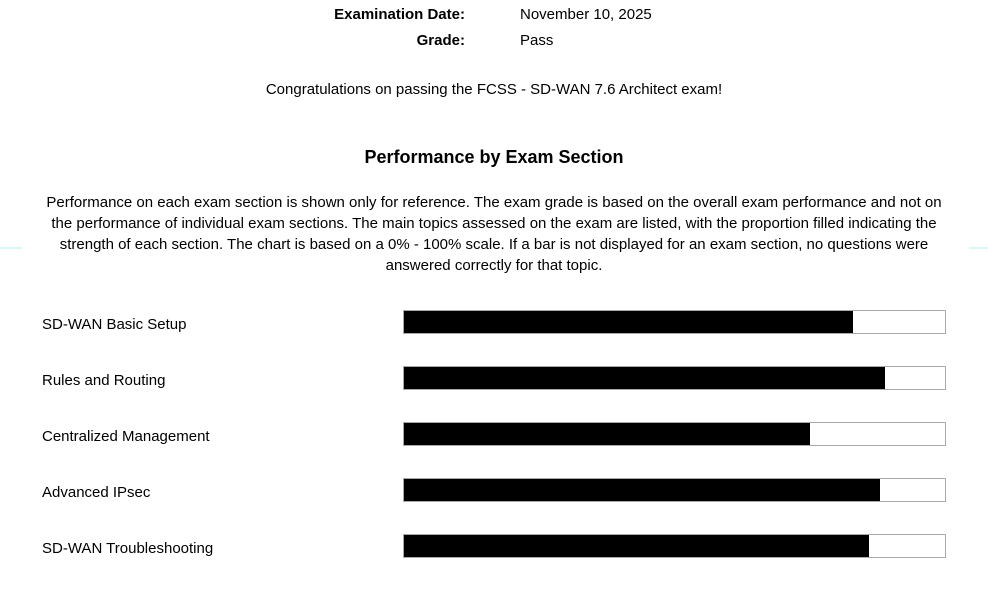 This screenshot has width=988, height=590. I want to click on section-title: Performance by Exam Section, so click(494, 157).